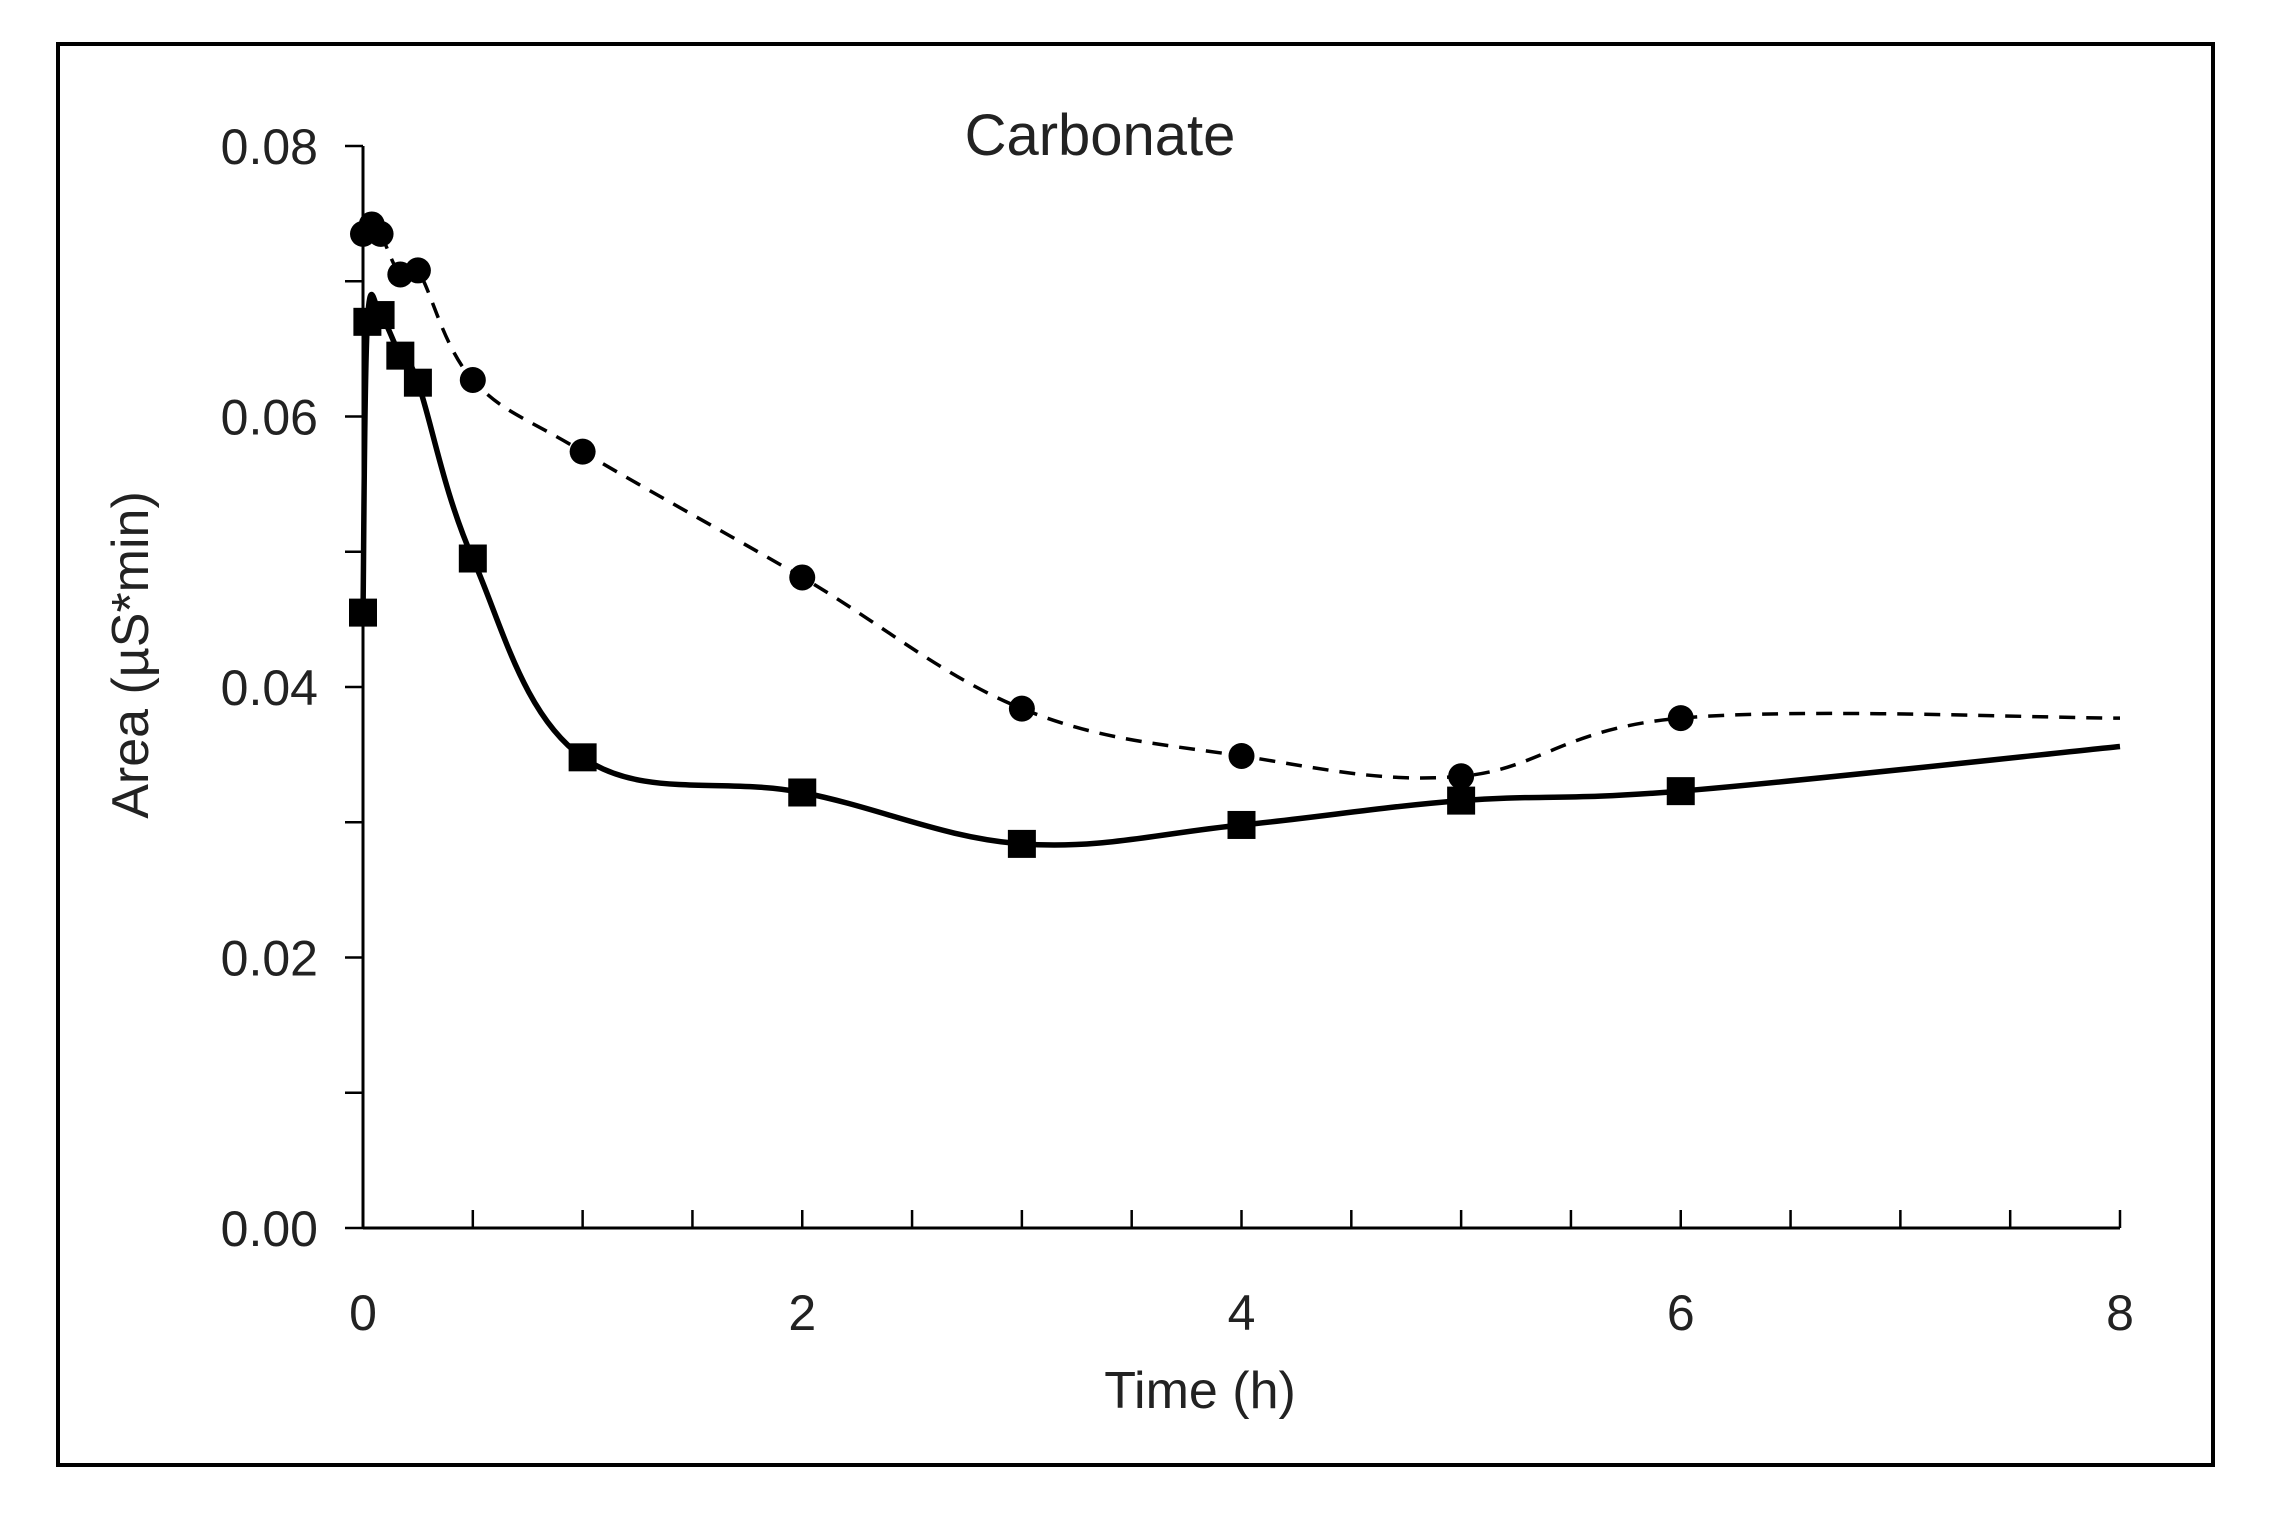 The image size is (2272, 1522). What do you see at coordinates (269, 147) in the screenshot?
I see `y-tick-label: 0.08` at bounding box center [269, 147].